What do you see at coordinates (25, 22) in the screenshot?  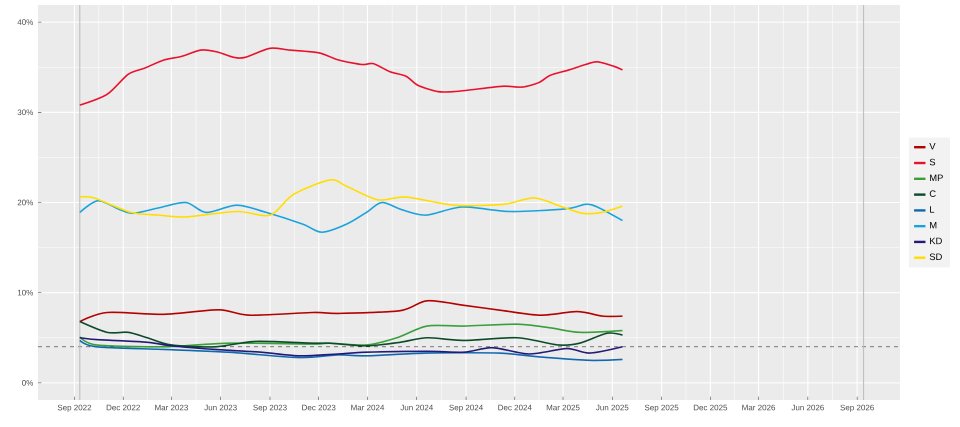 I see `y-tick-label: 40%` at bounding box center [25, 22].